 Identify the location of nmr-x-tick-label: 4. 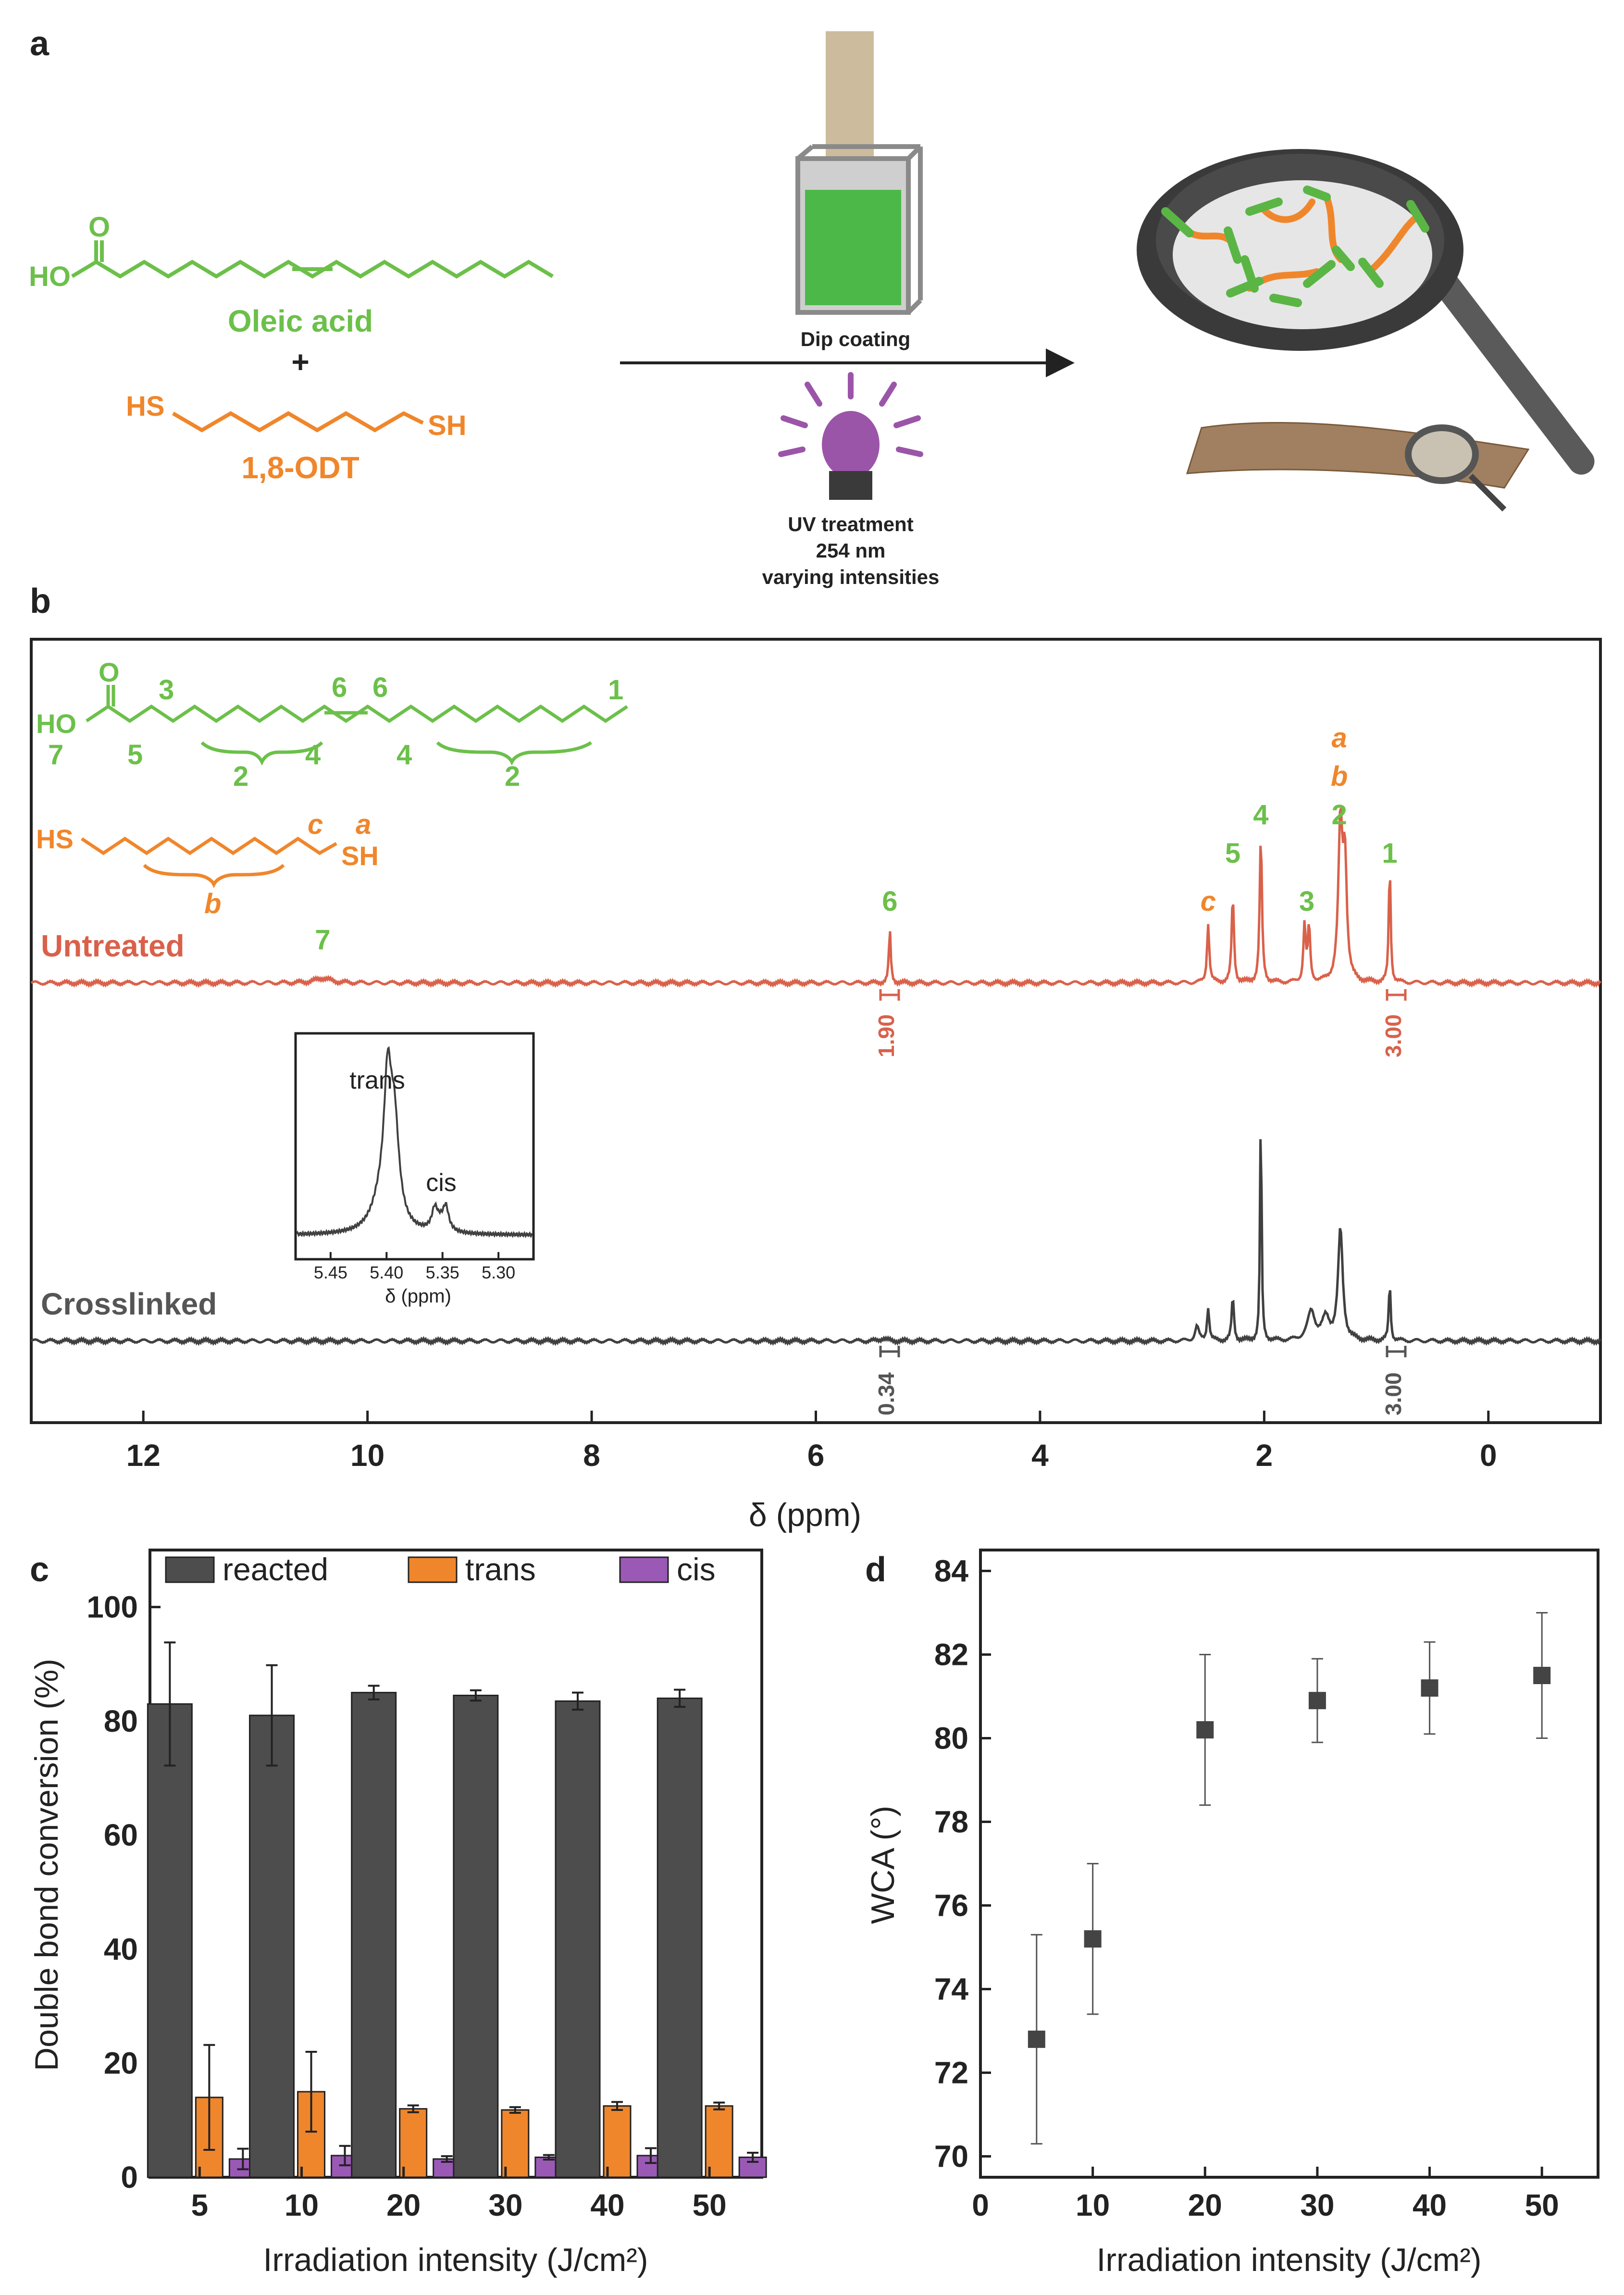
(1040, 1455).